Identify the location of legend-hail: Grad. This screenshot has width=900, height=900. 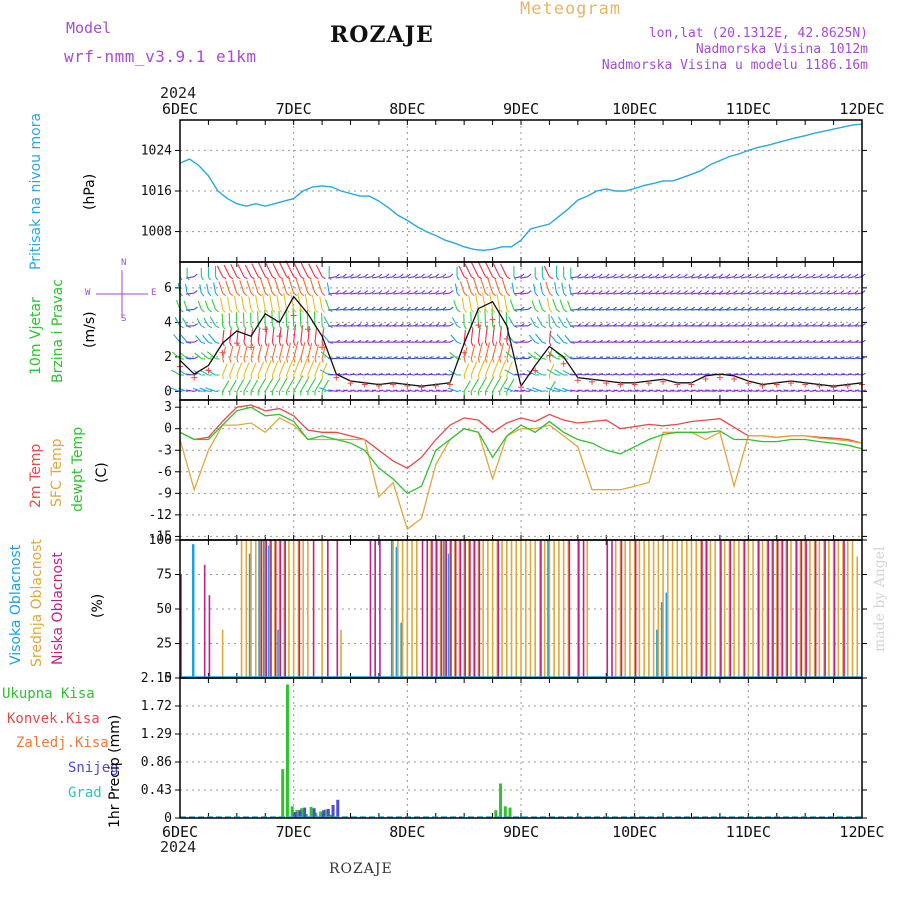
(85, 793).